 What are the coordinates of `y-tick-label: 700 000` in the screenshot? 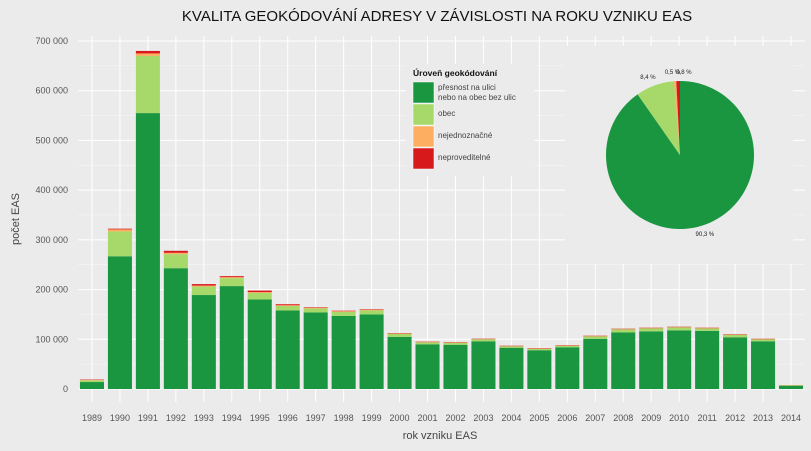 It's located at (51, 41).